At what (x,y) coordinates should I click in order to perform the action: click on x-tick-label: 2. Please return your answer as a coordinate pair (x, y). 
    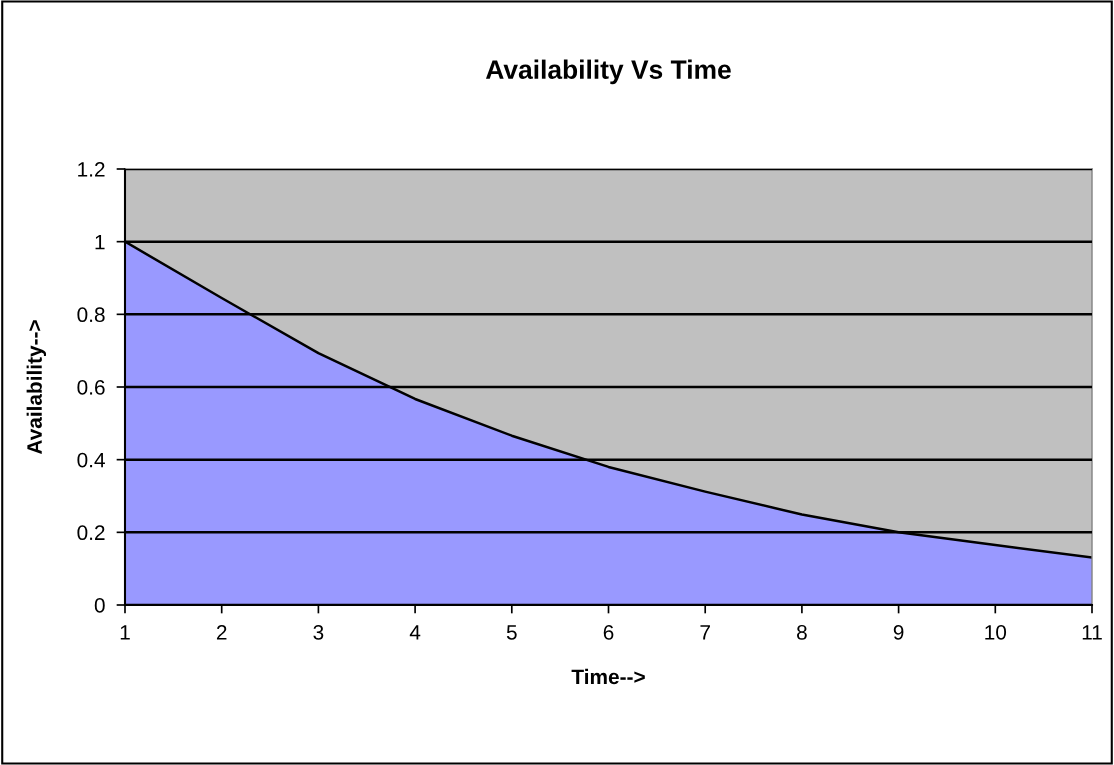
    Looking at the image, I should click on (221, 632).